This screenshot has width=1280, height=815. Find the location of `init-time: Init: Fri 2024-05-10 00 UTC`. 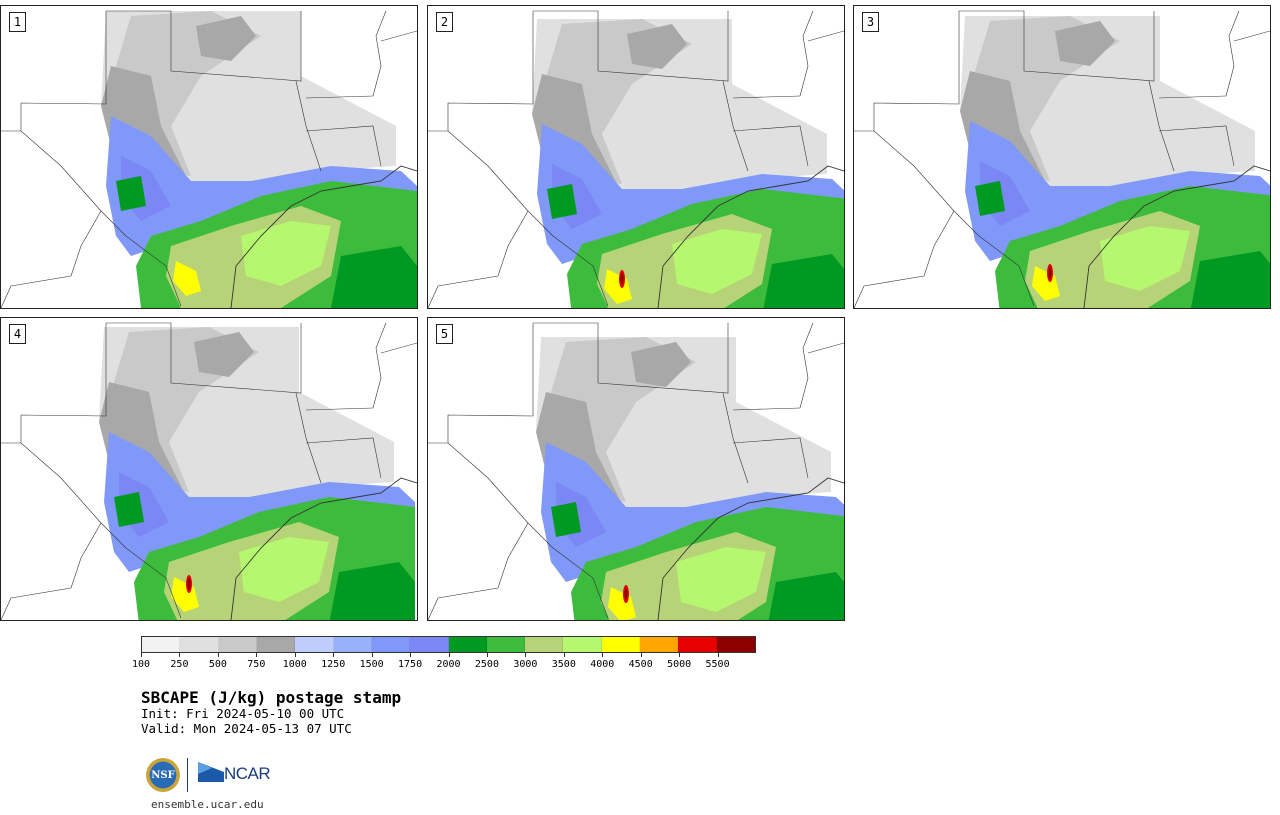

init-time: Init: Fri 2024-05-10 00 UTC is located at coordinates (243, 713).